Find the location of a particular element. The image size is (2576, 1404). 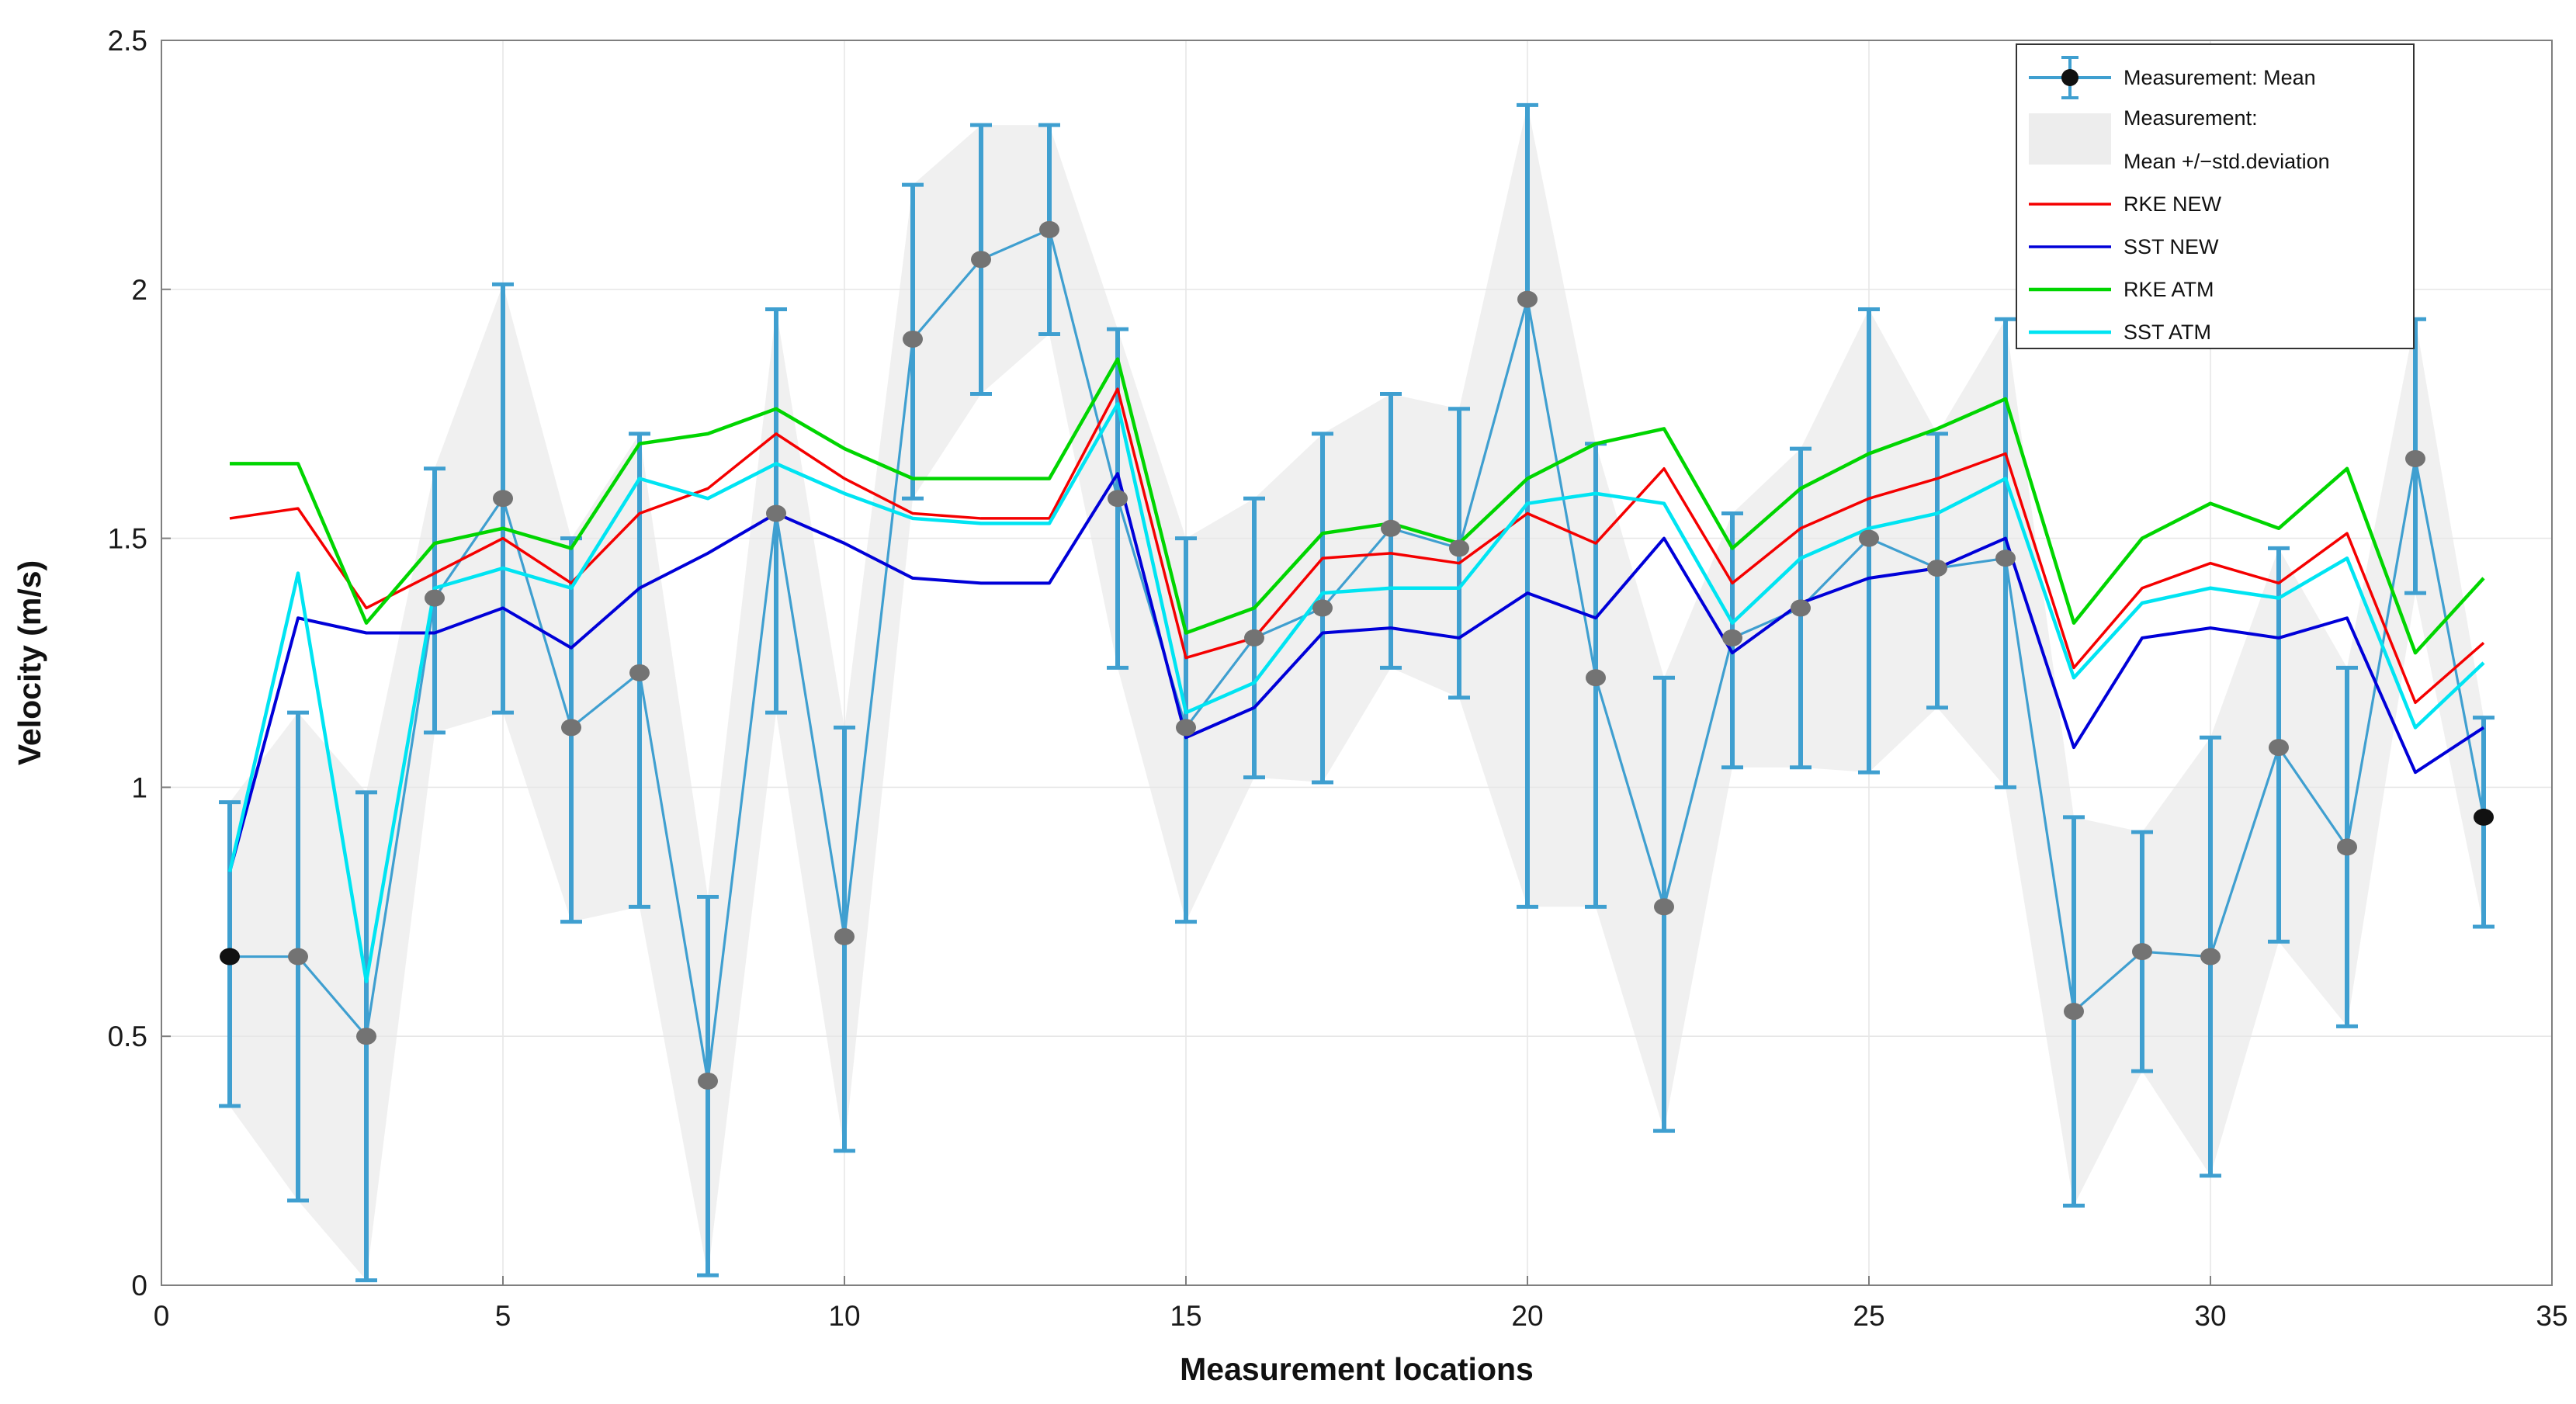

x-tick-label: 20 is located at coordinates (1527, 1316).